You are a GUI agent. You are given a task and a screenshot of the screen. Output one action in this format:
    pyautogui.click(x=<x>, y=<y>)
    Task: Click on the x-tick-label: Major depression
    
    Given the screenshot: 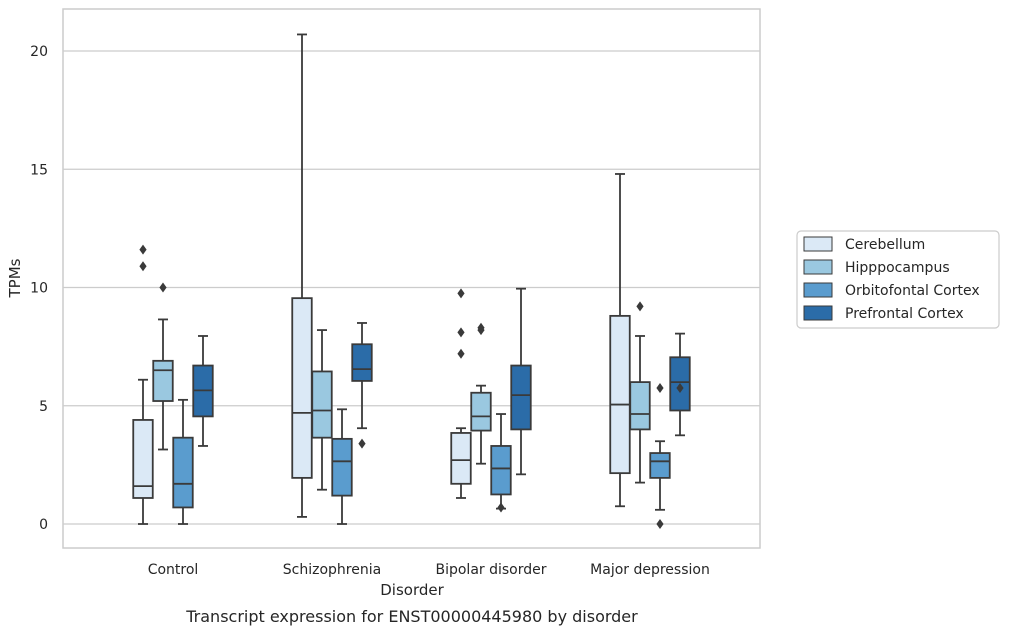 What is the action you would take?
    pyautogui.click(x=650, y=570)
    